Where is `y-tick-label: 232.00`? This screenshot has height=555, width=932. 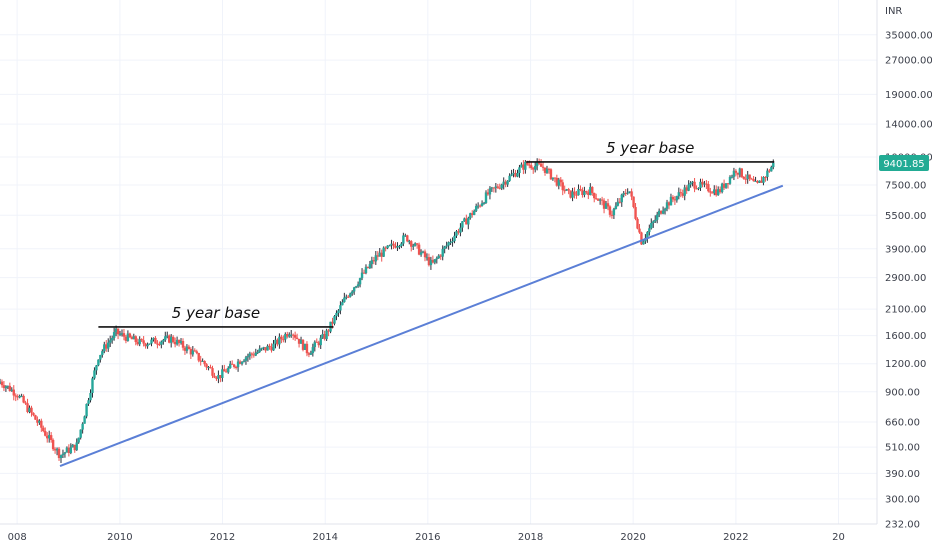
y-tick-label: 232.00 is located at coordinates (902, 525).